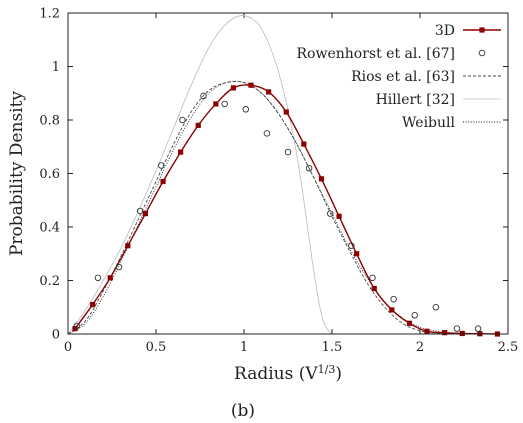  Describe the element at coordinates (68, 347) in the screenshot. I see `x-tick-label: 0` at that location.